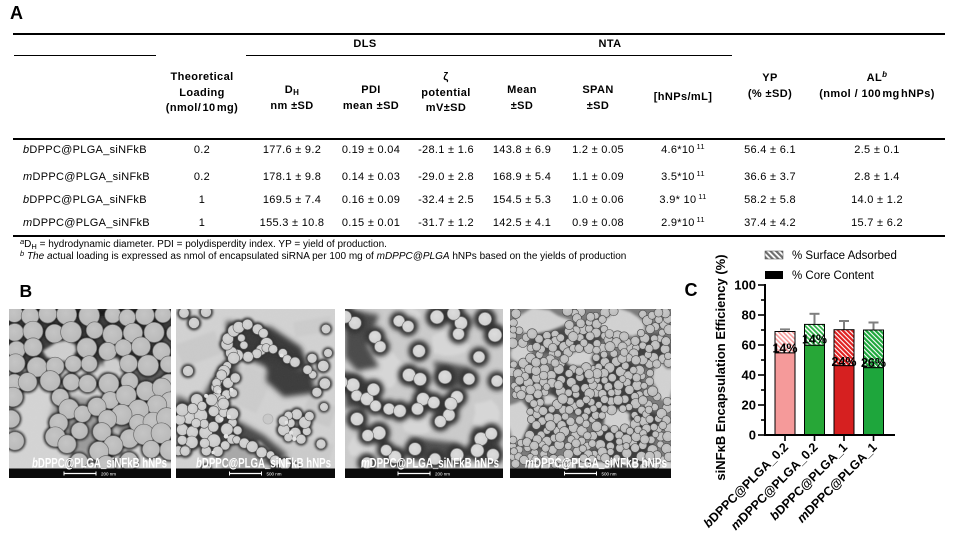 The image size is (955, 534). Describe the element at coordinates (749, 345) in the screenshot. I see `svg-text: 60` at that location.